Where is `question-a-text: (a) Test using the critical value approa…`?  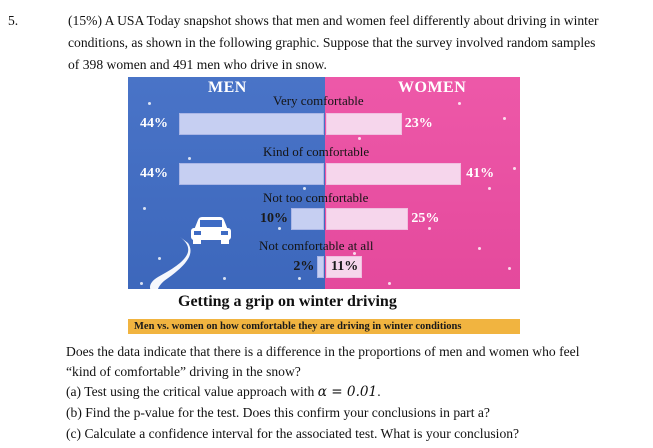 question-a-text: (a) Test using the critical value approa… is located at coordinates (190, 391).